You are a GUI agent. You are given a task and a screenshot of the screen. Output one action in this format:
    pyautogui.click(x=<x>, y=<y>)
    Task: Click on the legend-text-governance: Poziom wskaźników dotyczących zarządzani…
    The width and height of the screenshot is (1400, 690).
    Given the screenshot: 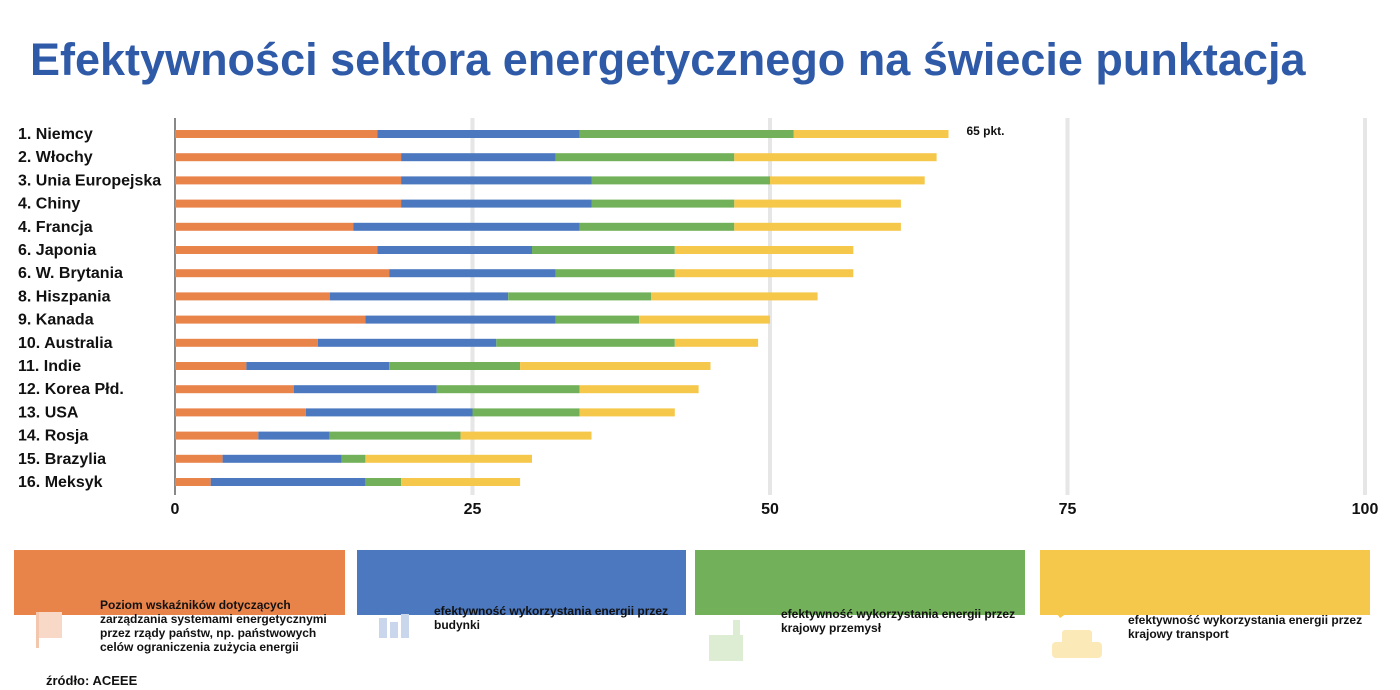 What is the action you would take?
    pyautogui.click(x=213, y=626)
    